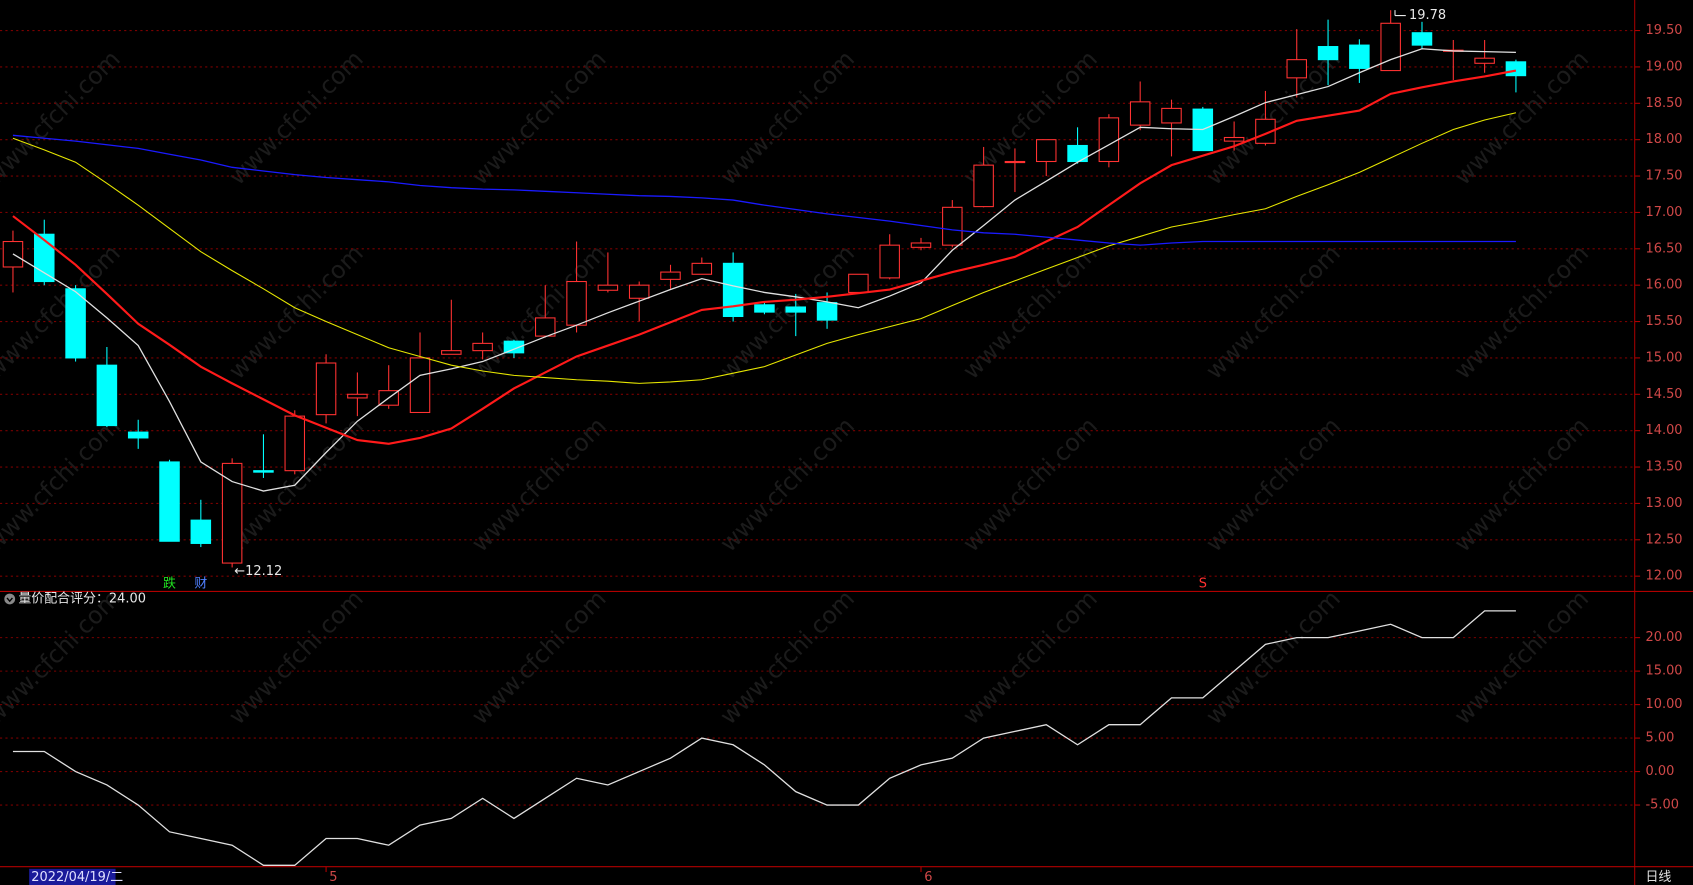 This screenshot has height=885, width=1693. What do you see at coordinates (1427, 15) in the screenshot?
I see `max-label: 19.78` at bounding box center [1427, 15].